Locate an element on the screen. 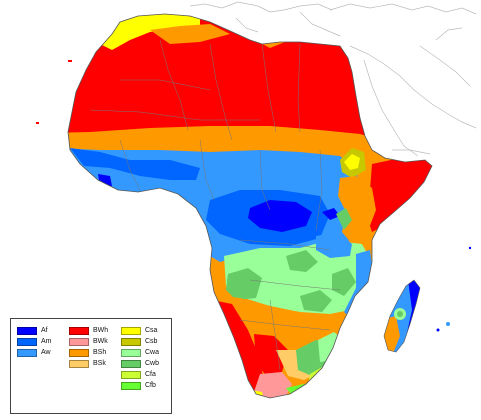 This screenshot has height=420, width=481. legend-swatch-bwh is located at coordinates (79, 330).